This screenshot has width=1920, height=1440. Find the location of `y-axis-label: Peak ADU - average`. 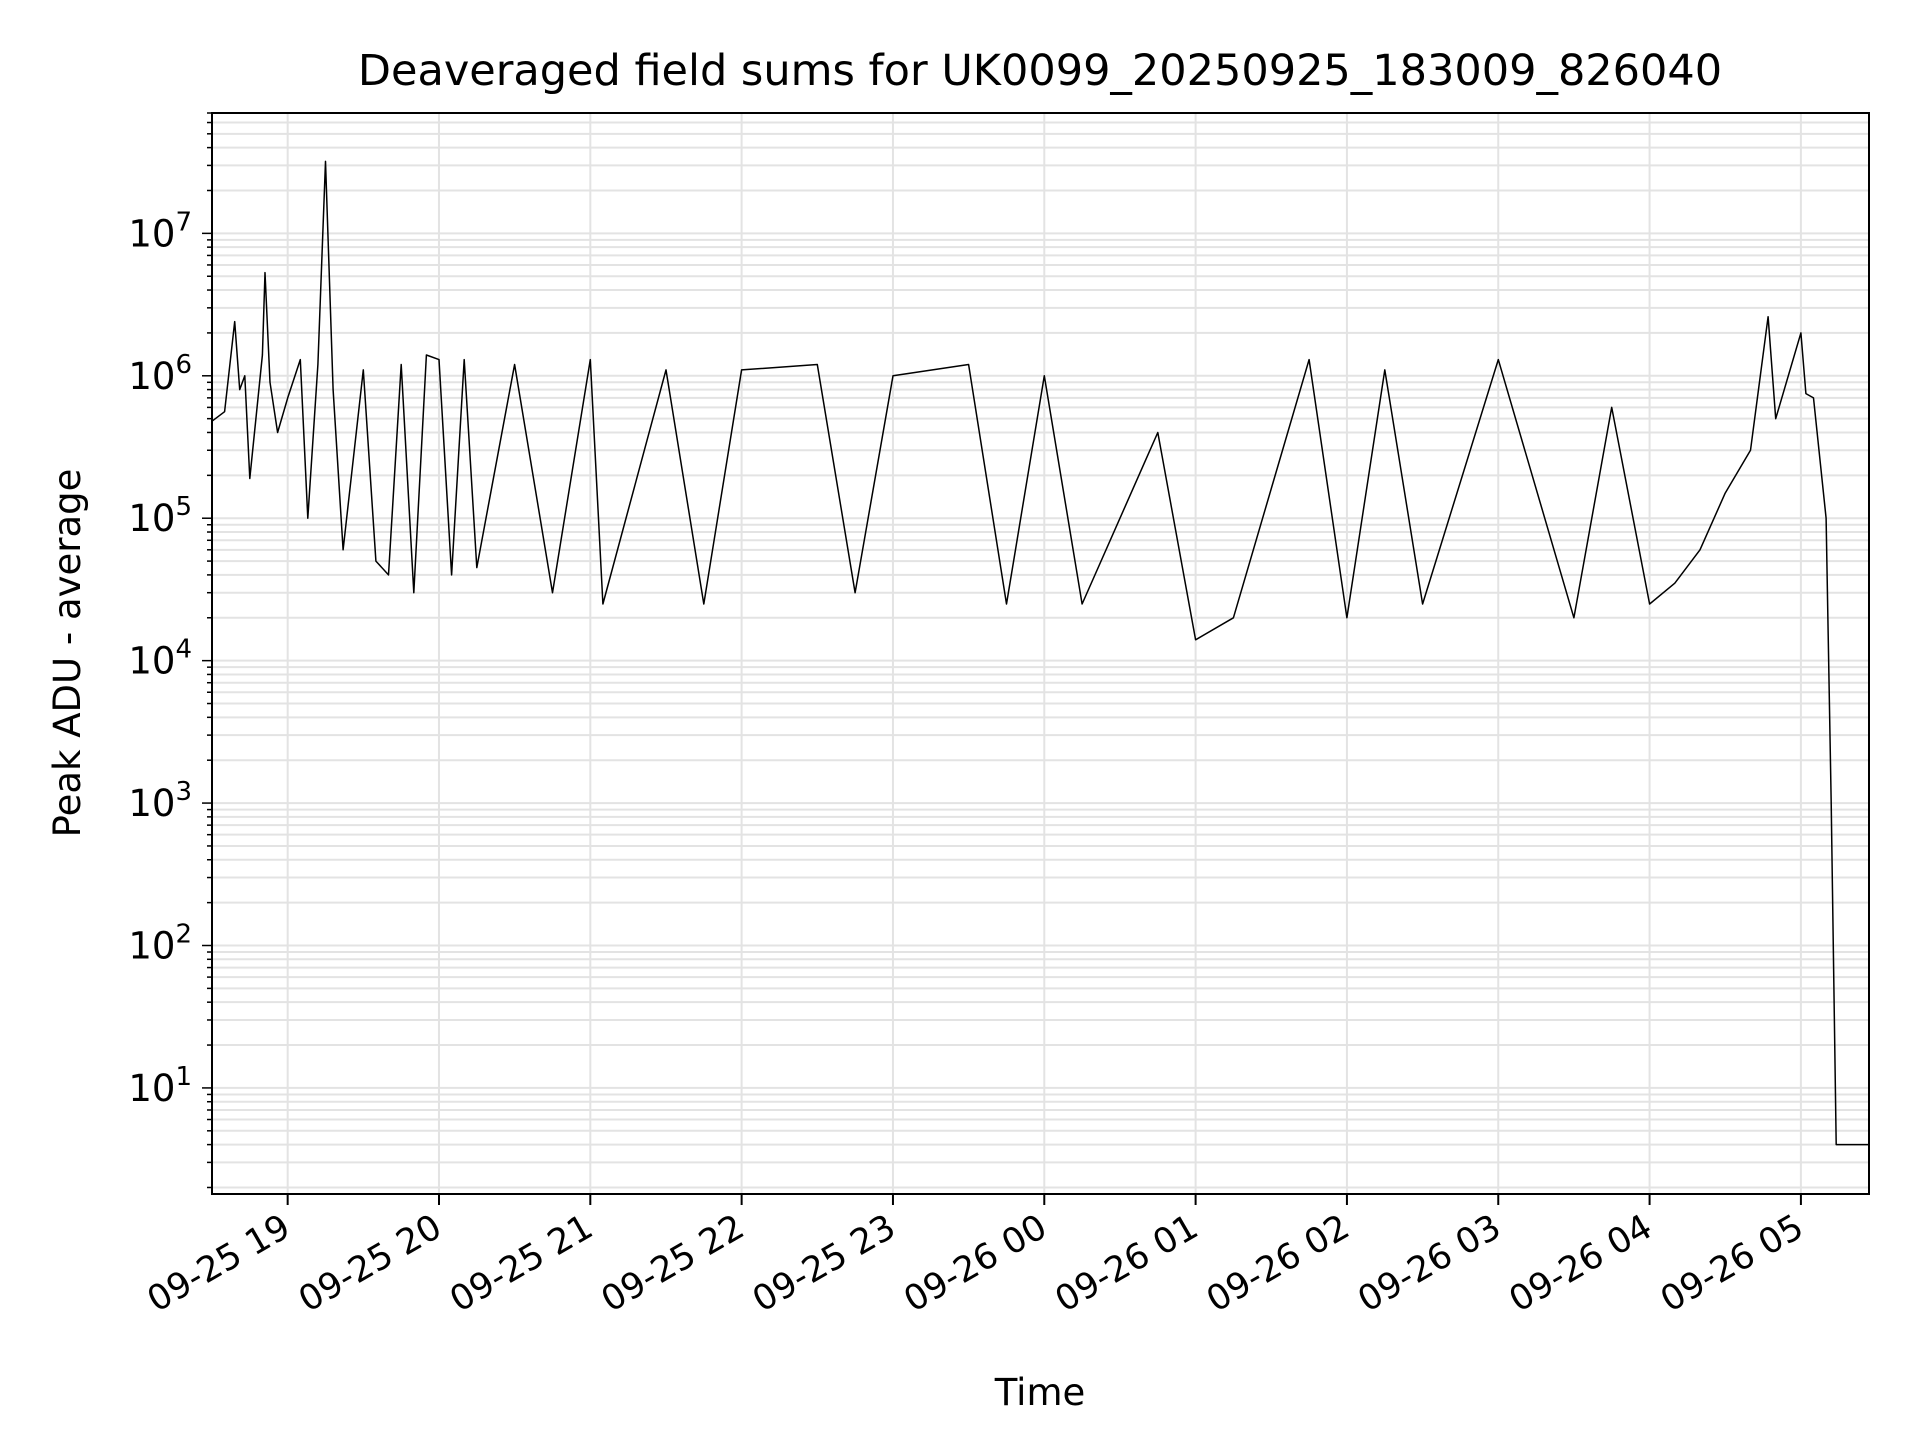

y-axis-label: Peak ADU - average is located at coordinates (67, 653).